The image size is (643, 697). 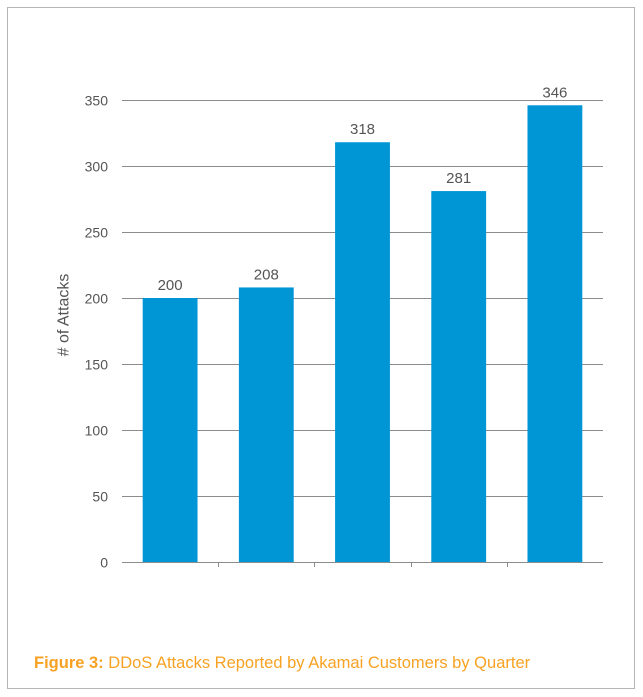 I want to click on data-label: 318, so click(x=362, y=129).